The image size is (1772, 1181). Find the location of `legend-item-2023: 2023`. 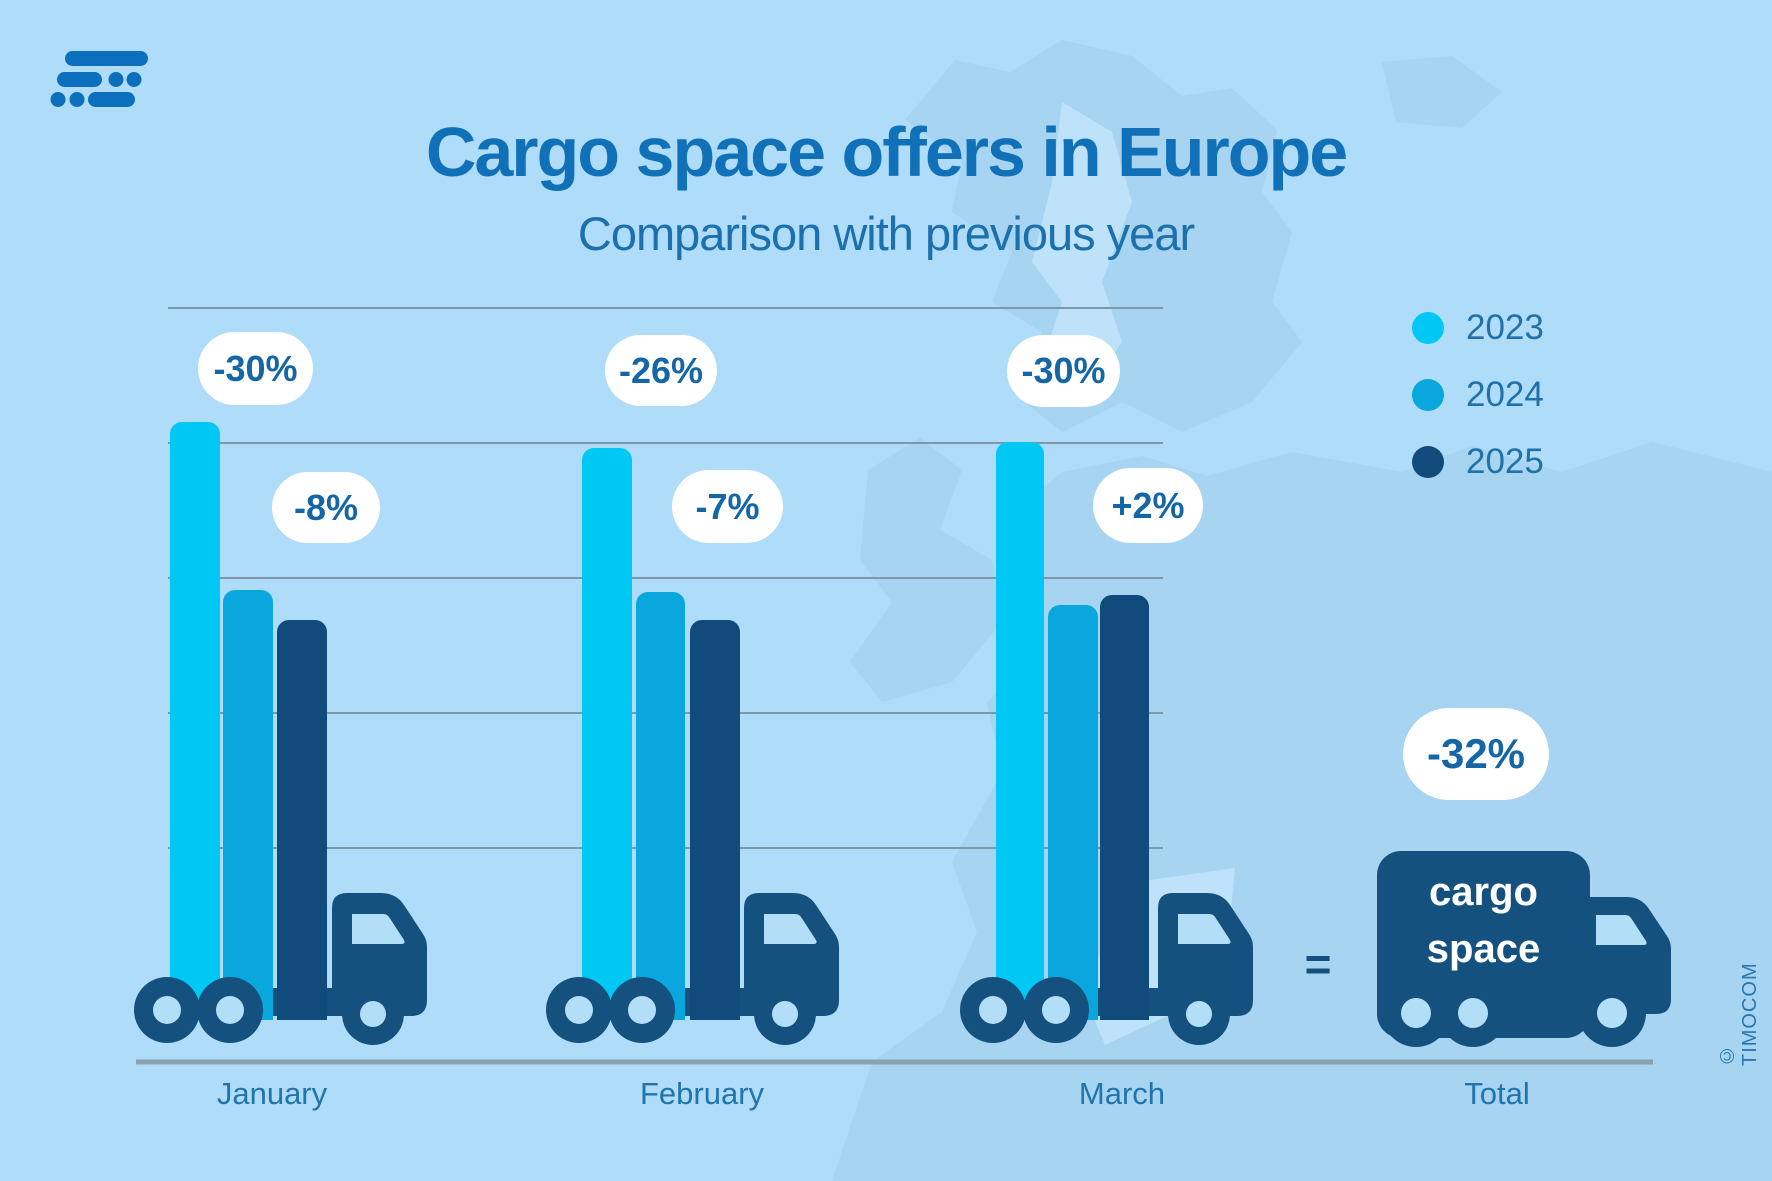

legend-item-2023: 2023 is located at coordinates (1478, 328).